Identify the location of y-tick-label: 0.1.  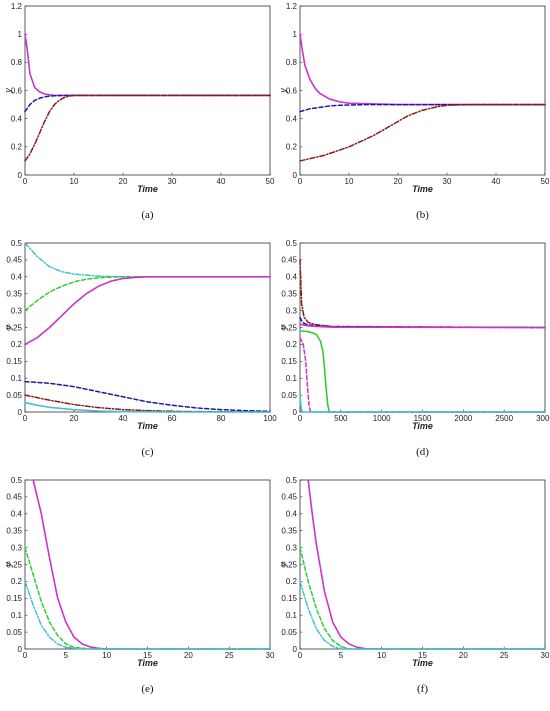
(292, 615).